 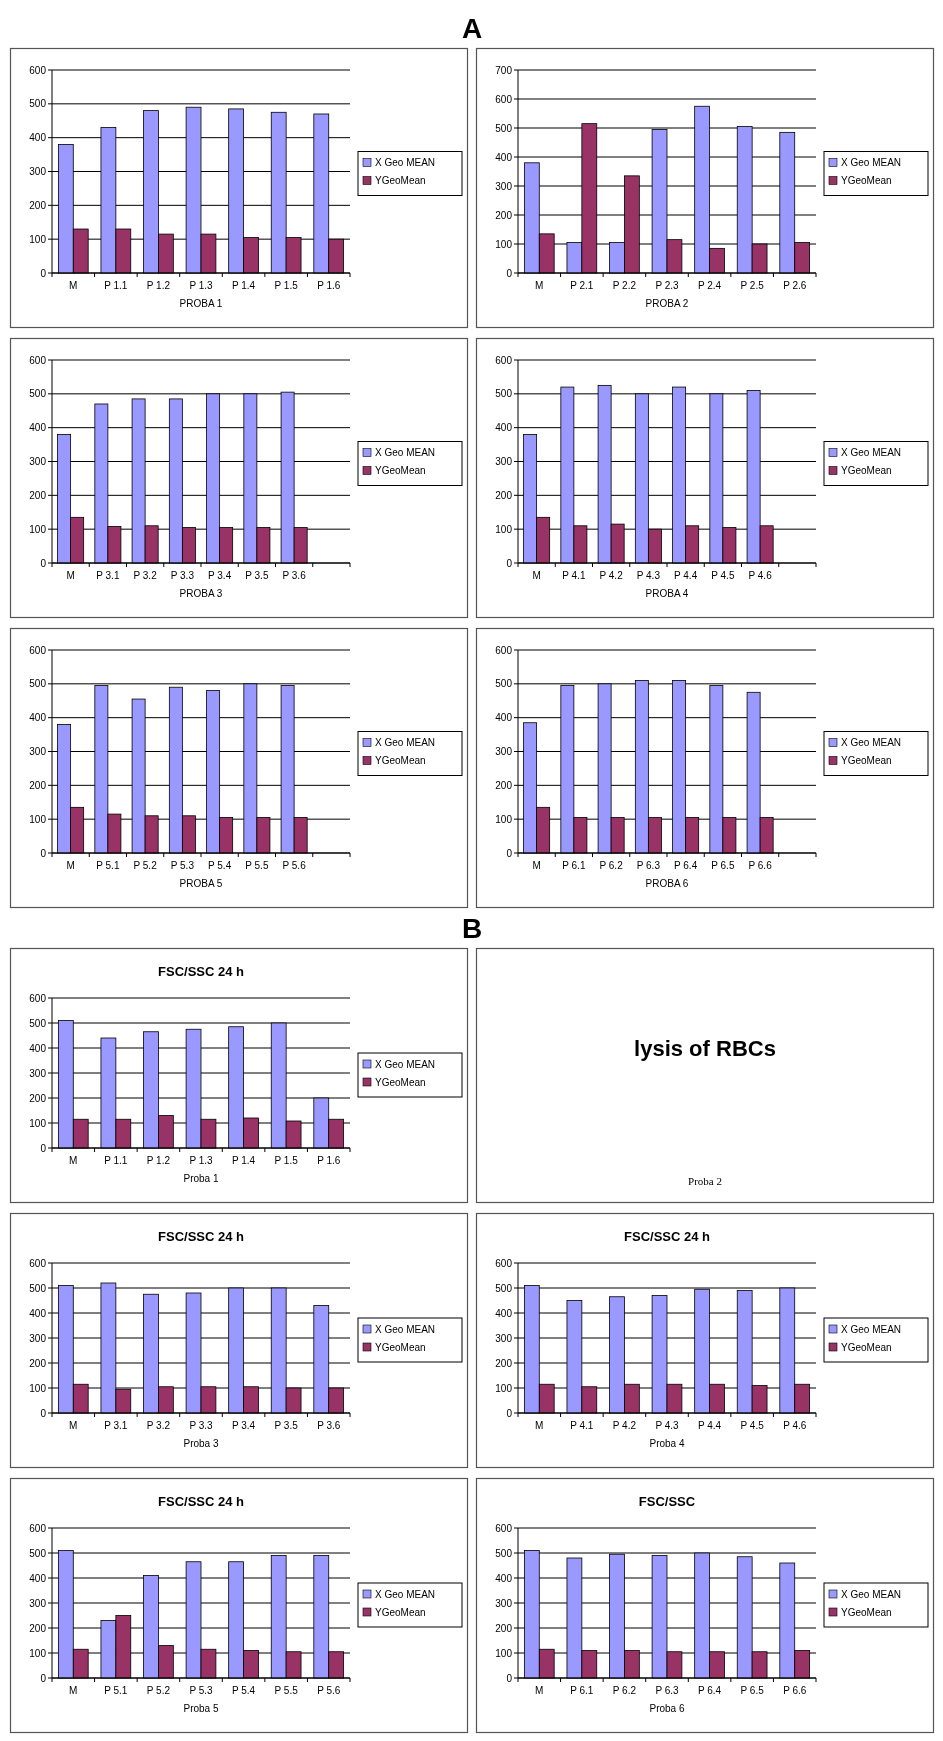 I want to click on x-tick-label: P 2.5, so click(x=752, y=285).